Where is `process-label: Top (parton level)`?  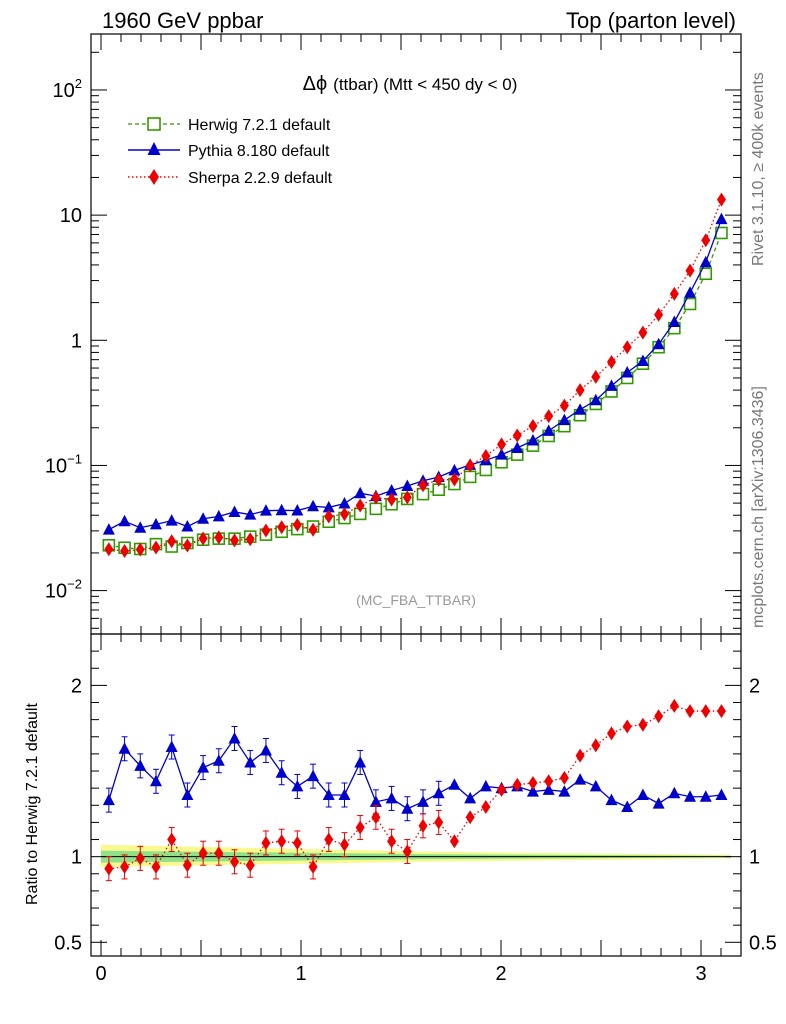 process-label: Top (parton level) is located at coordinates (651, 20).